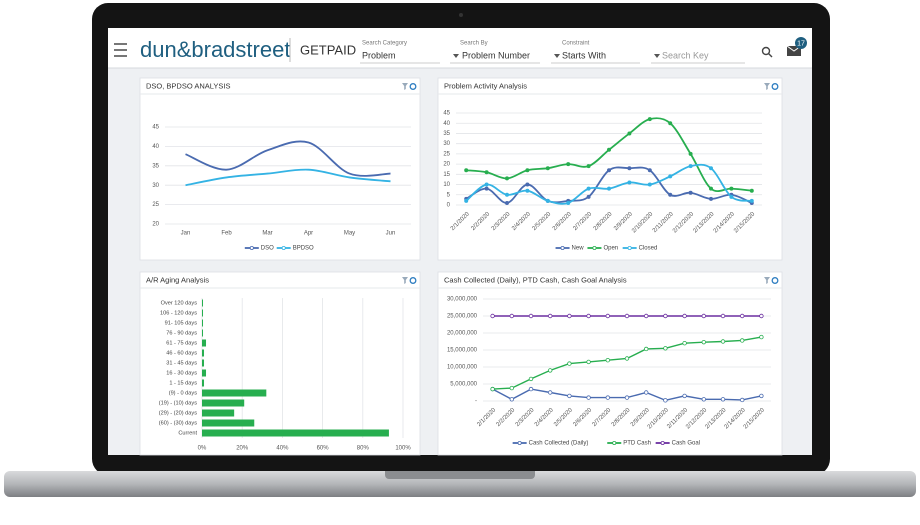 Image resolution: width=920 pixels, height=525 pixels. What do you see at coordinates (462, 300) in the screenshot?
I see `y-tick-label: 30,000,000` at bounding box center [462, 300].